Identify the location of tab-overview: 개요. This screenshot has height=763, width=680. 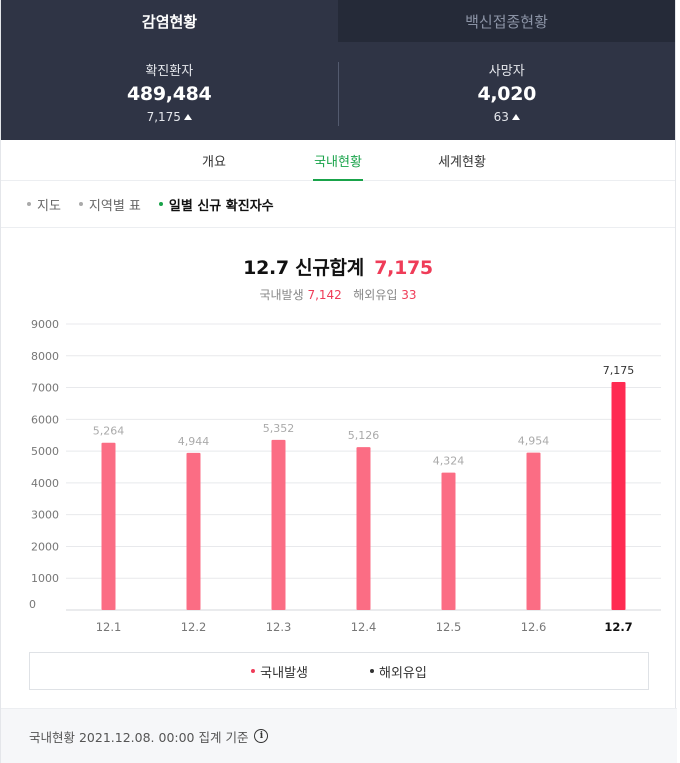
(214, 162).